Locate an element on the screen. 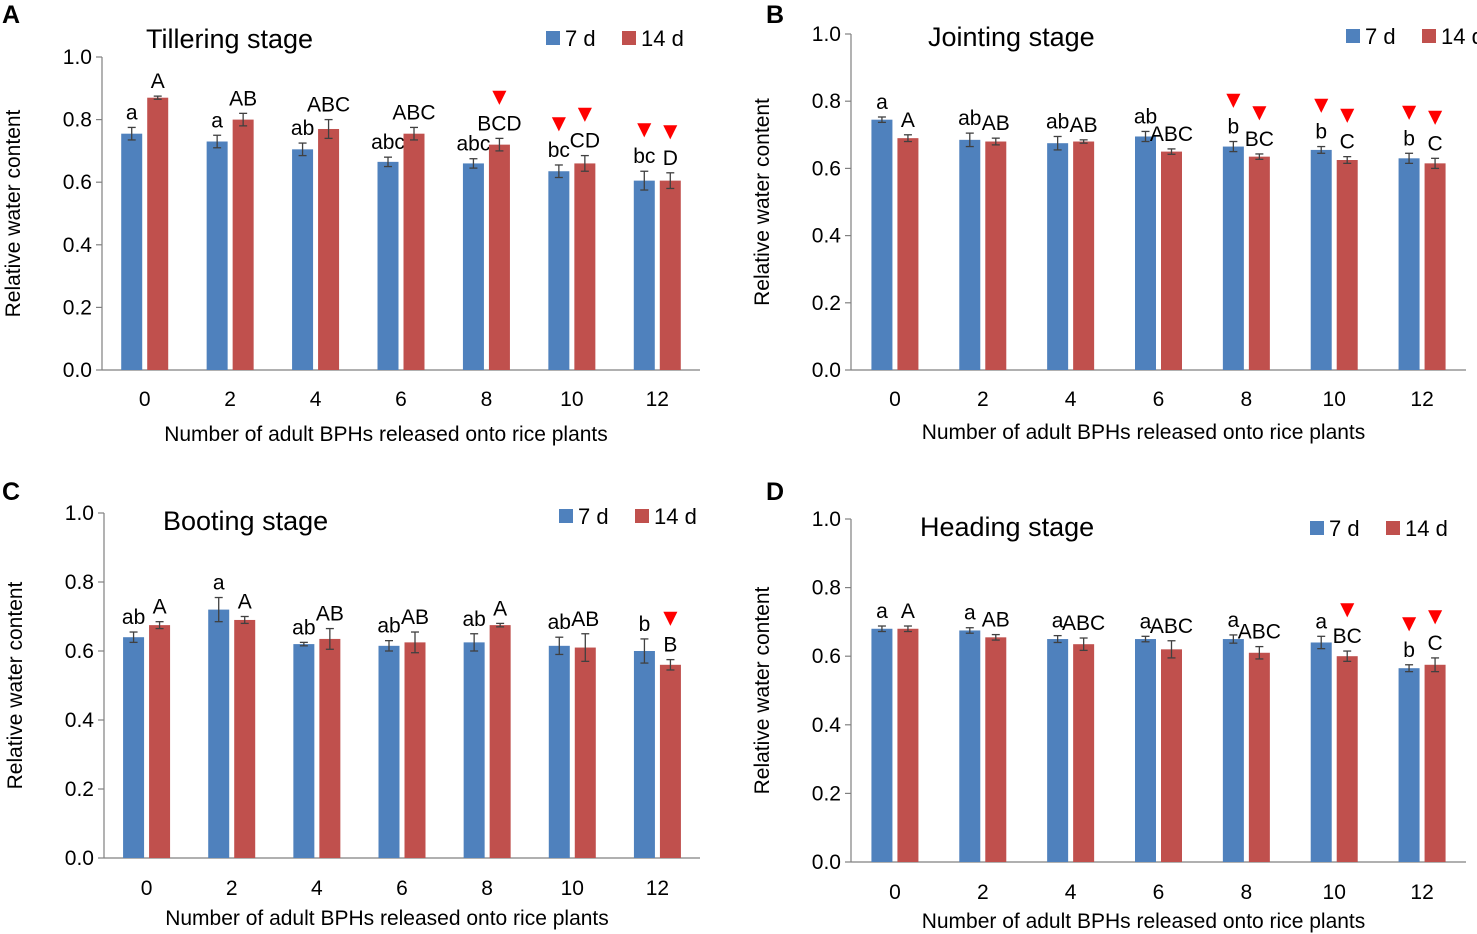 The width and height of the screenshot is (1477, 934). significance-label: B is located at coordinates (670, 645).